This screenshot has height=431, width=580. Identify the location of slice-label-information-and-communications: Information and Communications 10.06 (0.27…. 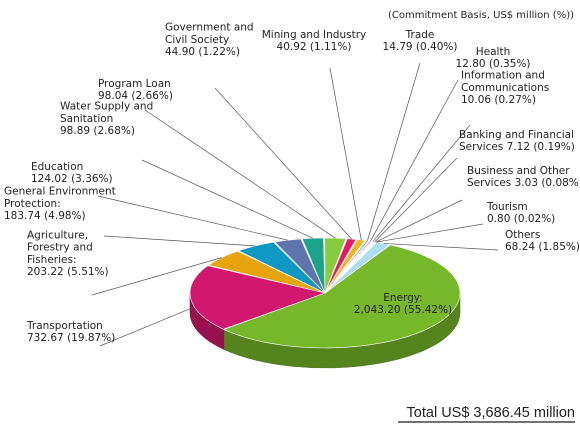
(505, 88).